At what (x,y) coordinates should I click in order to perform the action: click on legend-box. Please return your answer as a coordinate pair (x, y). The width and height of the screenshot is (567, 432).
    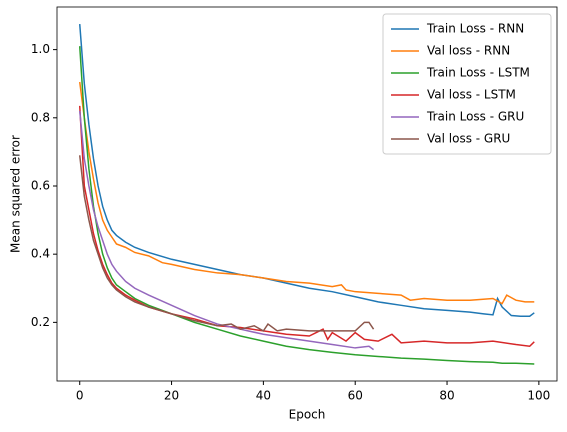
    Looking at the image, I should click on (467, 84).